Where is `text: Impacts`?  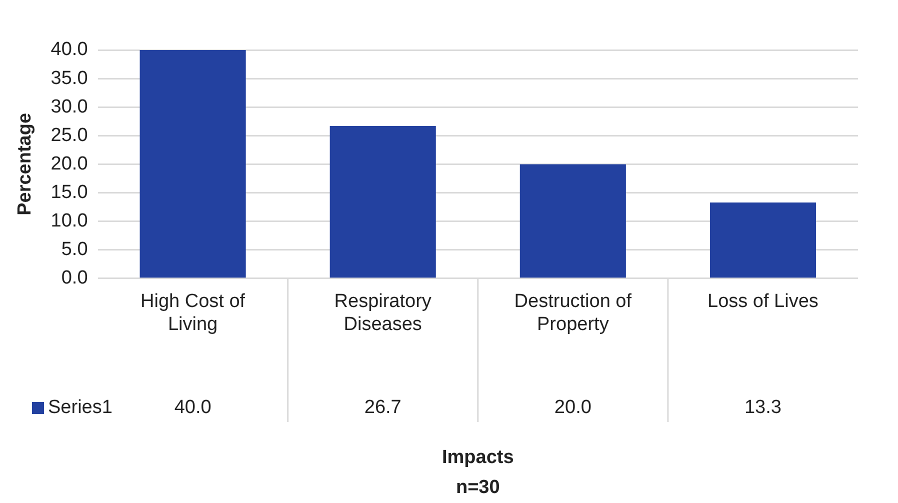 text: Impacts is located at coordinates (478, 457).